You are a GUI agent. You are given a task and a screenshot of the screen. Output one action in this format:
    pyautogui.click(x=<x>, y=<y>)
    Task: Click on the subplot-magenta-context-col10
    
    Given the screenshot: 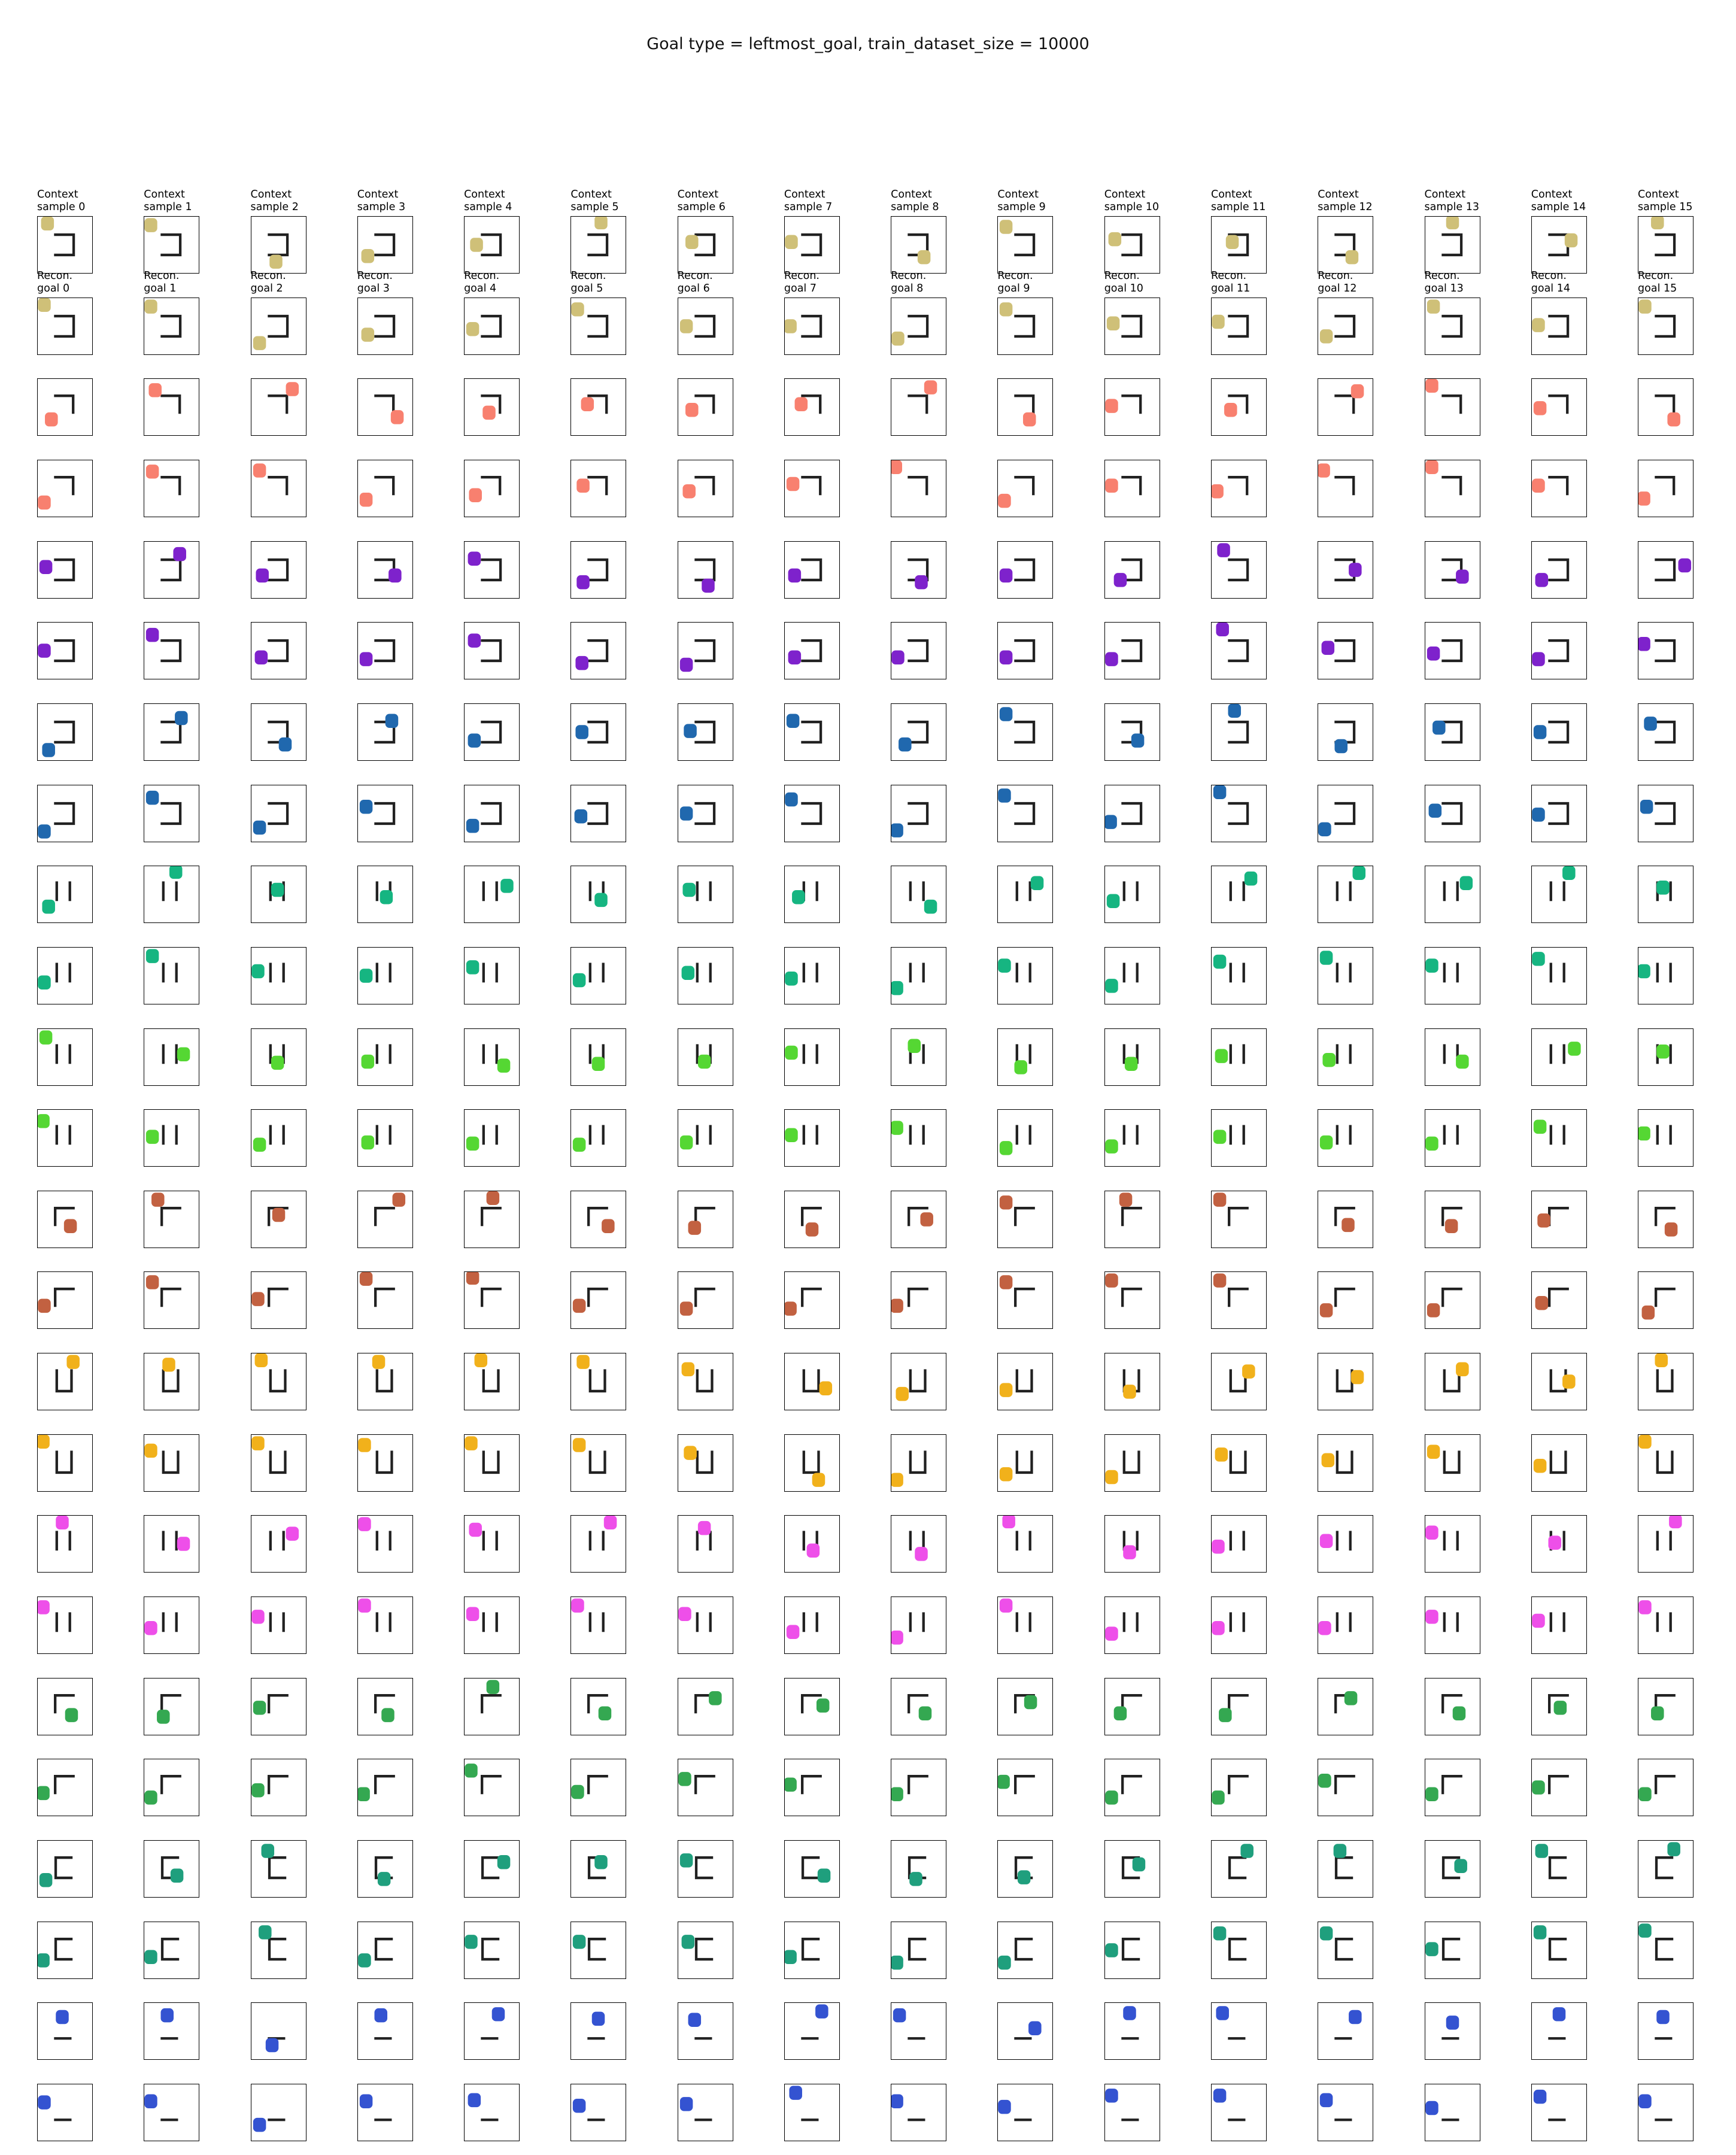 What is the action you would take?
    pyautogui.click(x=1132, y=1544)
    